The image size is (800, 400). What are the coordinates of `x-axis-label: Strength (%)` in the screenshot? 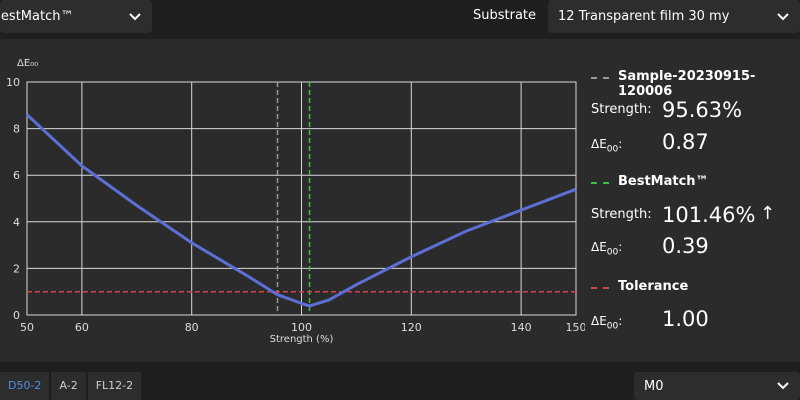 It's located at (302, 339).